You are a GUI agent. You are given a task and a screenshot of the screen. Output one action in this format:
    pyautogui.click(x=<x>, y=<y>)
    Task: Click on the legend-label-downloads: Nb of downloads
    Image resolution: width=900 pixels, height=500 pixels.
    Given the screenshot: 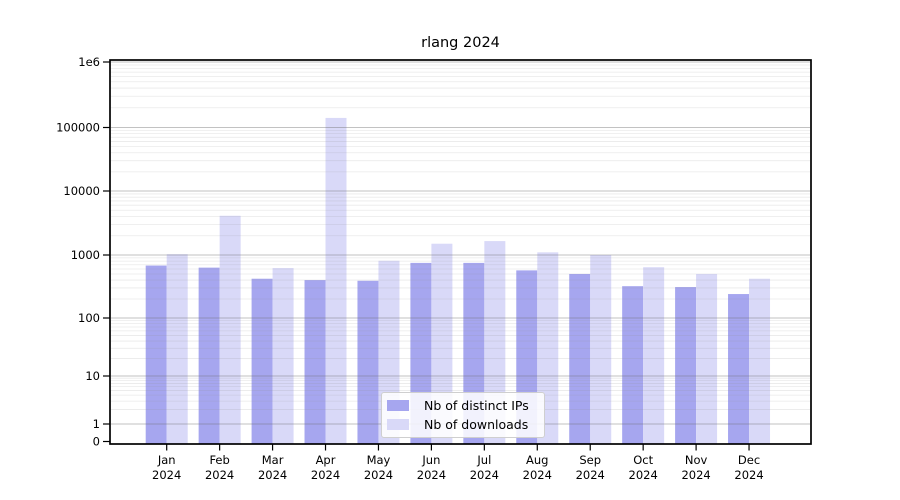 What is the action you would take?
    pyautogui.click(x=476, y=424)
    